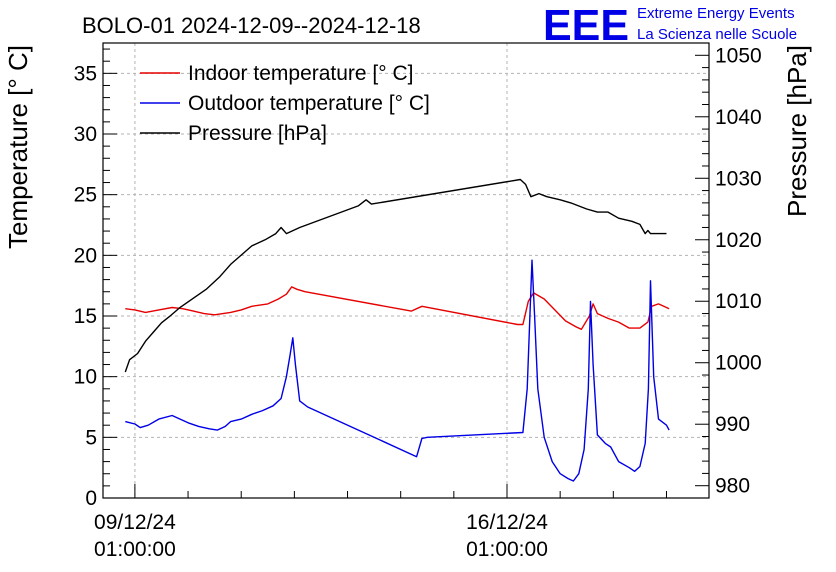  I want to click on right-tick-label: 1000, so click(738, 363).